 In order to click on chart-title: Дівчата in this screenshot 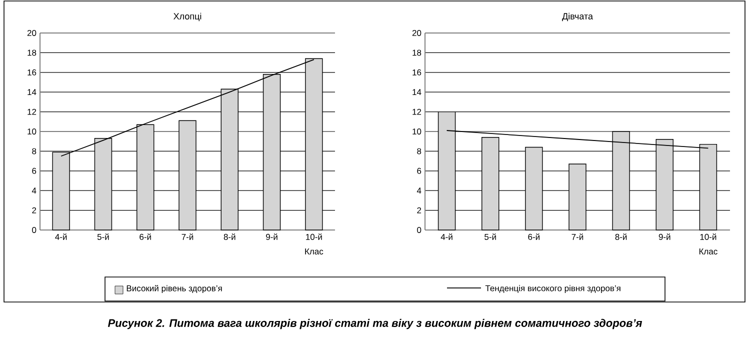, I will do `click(577, 17)`.